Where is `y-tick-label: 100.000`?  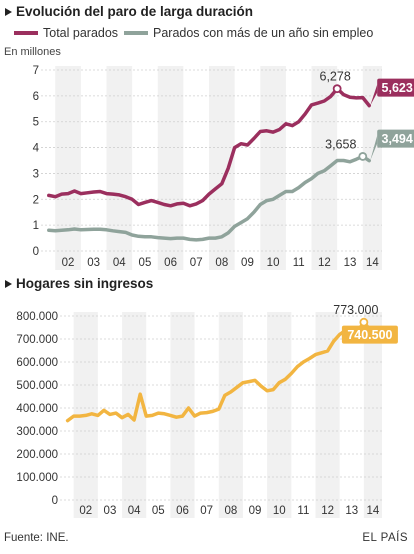 y-tick-label: 100.000 is located at coordinates (37, 478).